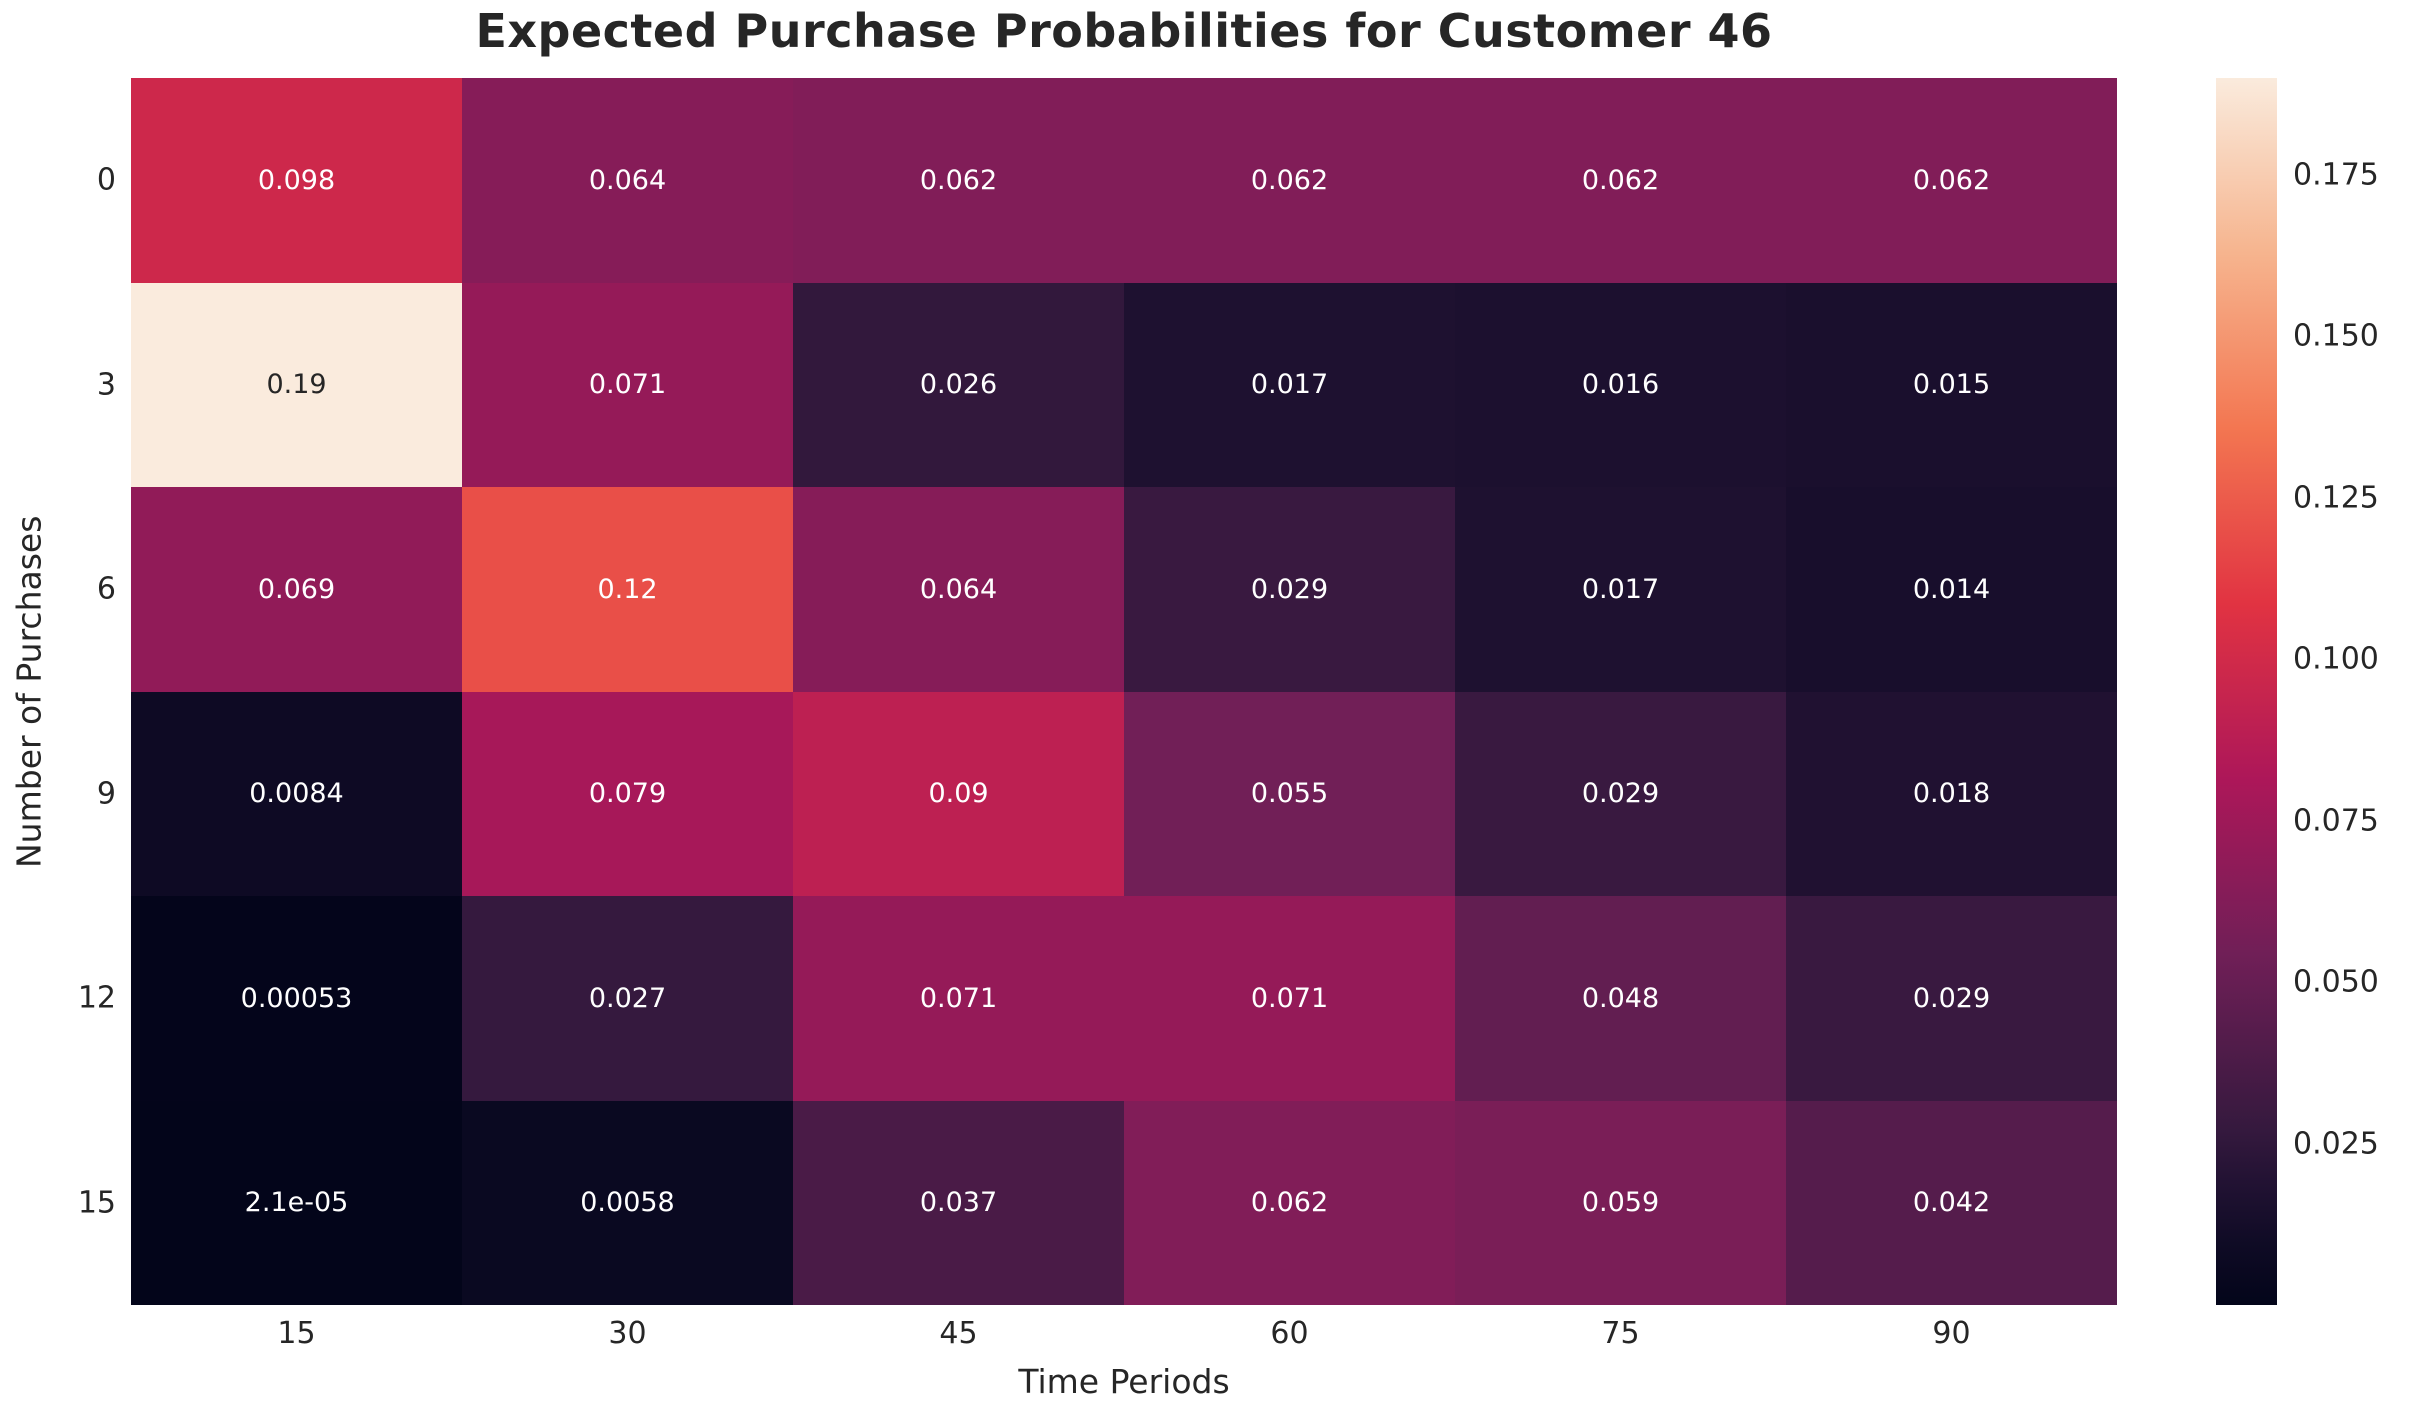  I want to click on heatmap-cell: 0.018, so click(1951, 793).